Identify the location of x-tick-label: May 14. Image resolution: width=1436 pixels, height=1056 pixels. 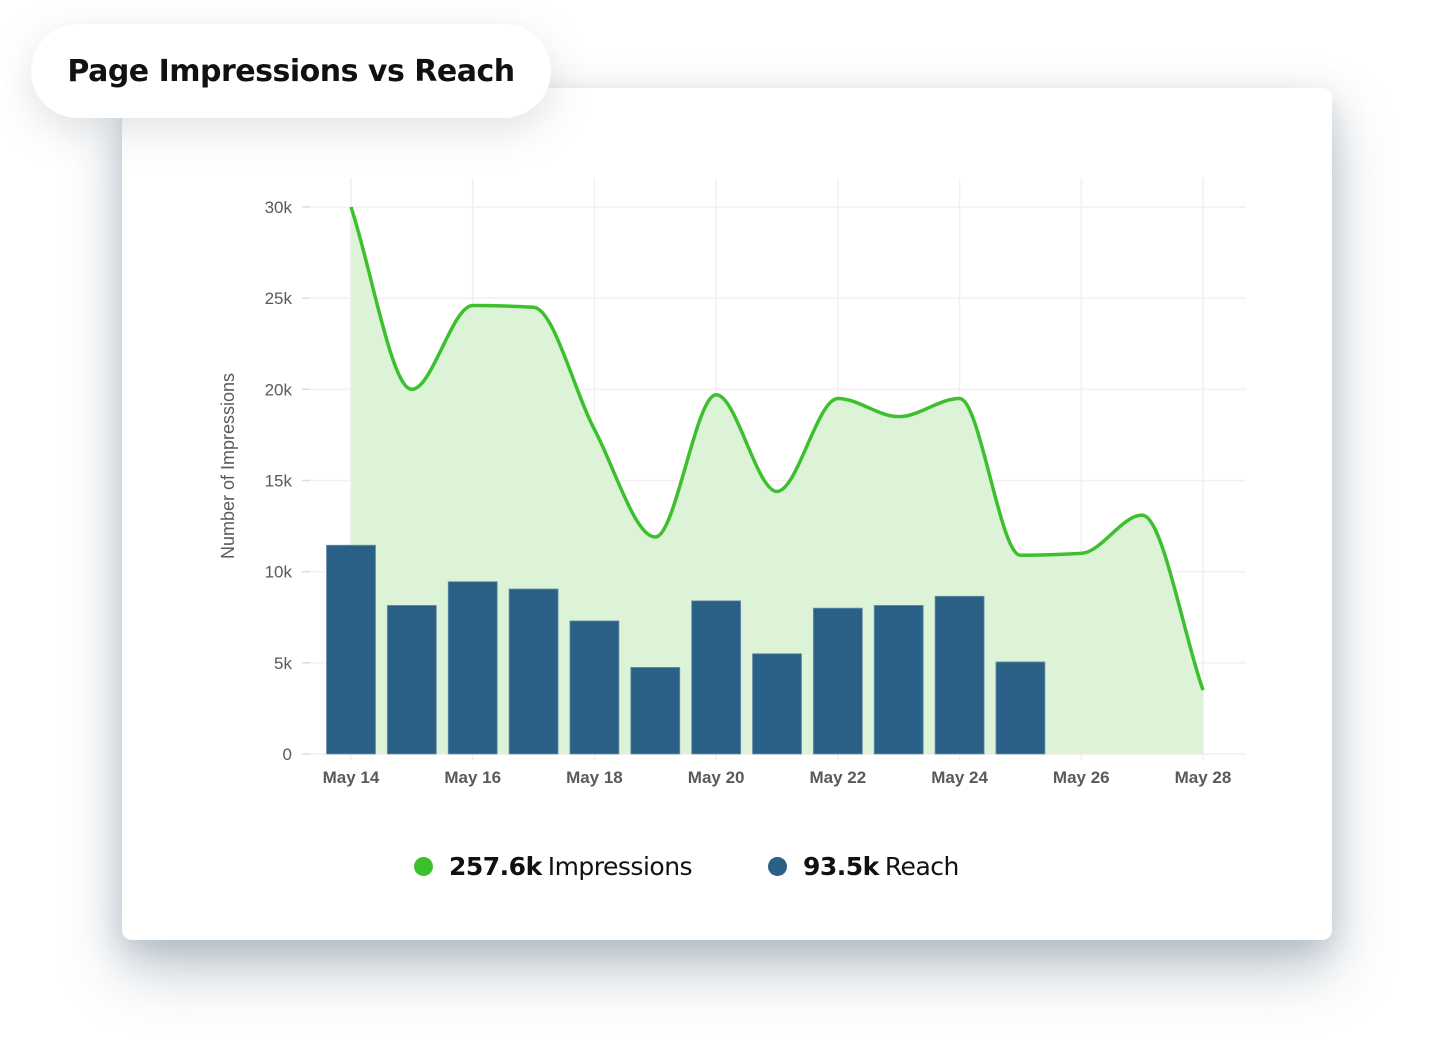
(351, 777).